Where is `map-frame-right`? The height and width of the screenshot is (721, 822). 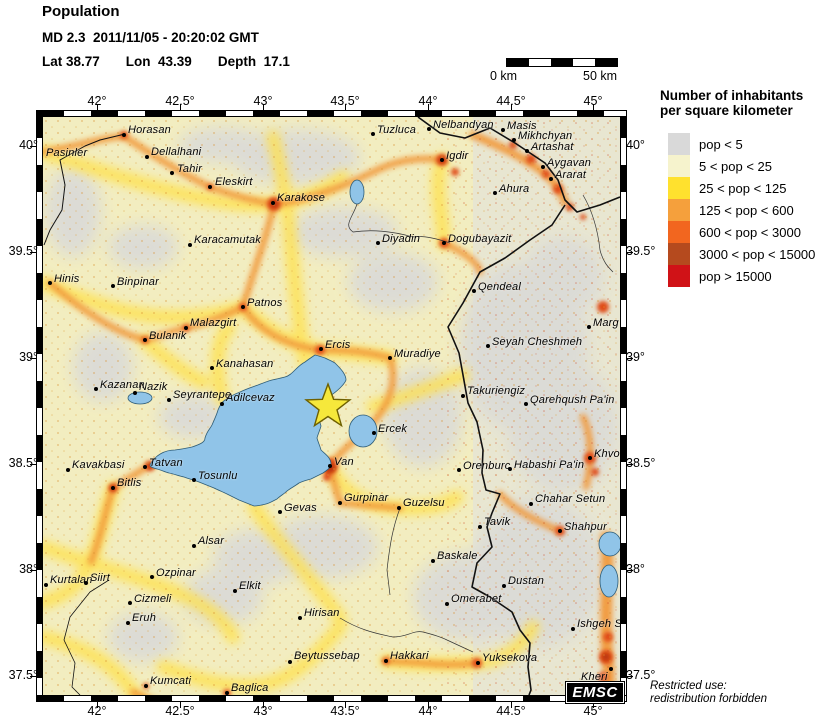
map-frame-right is located at coordinates (623, 406).